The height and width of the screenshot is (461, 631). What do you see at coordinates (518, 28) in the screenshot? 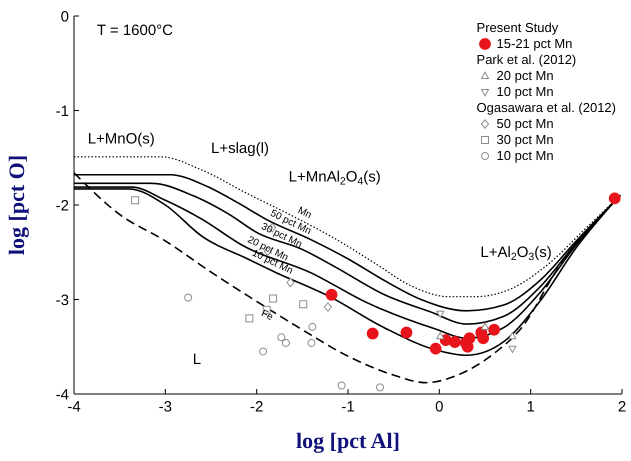
I see `annotation: Present Study` at bounding box center [518, 28].